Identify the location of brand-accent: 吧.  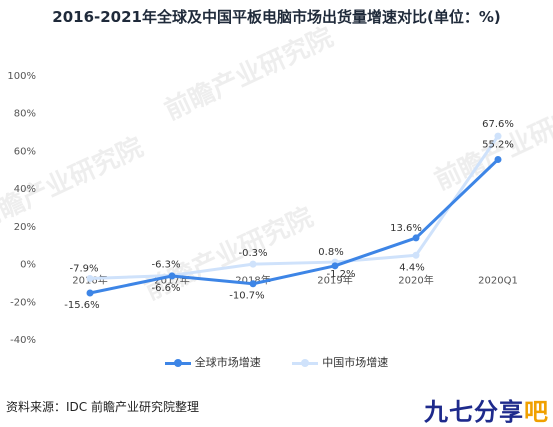
(536, 412).